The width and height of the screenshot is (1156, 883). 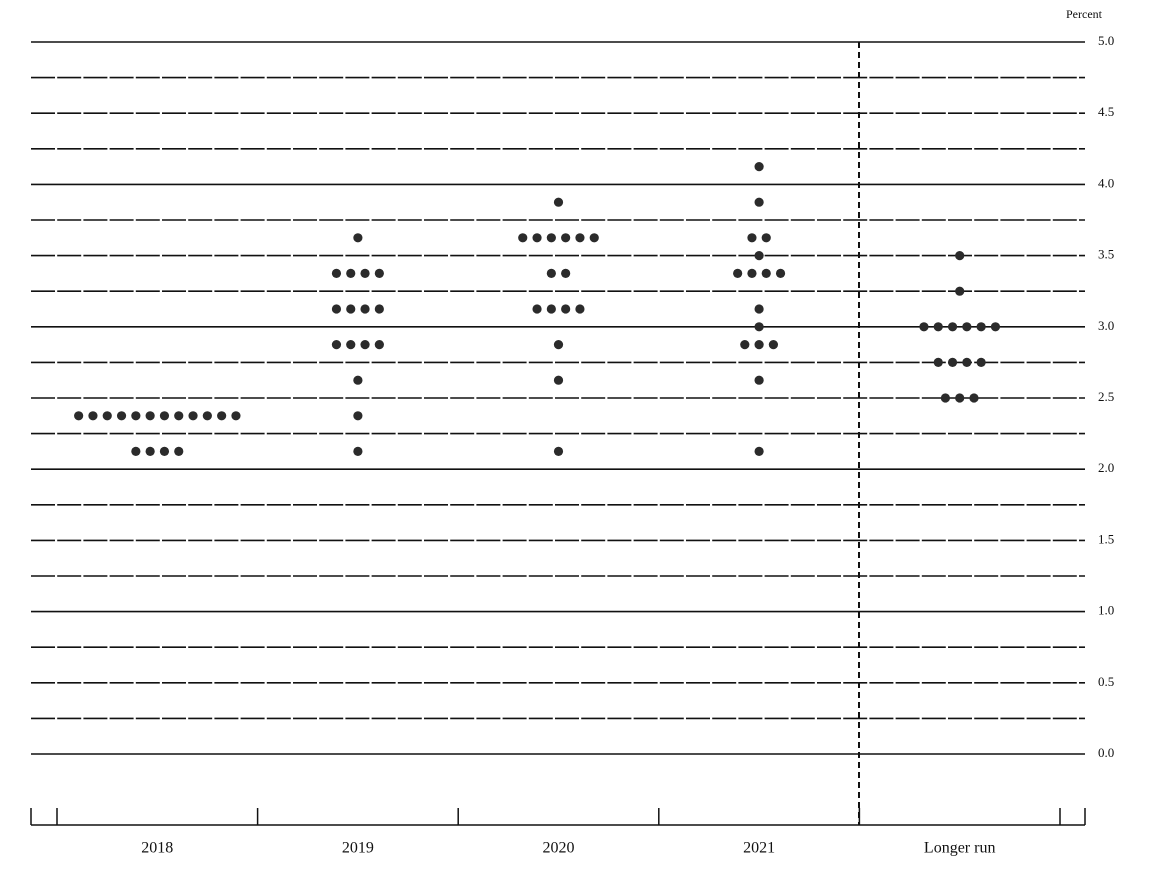 I want to click on y-tick-label: 2.5, so click(x=1106, y=396).